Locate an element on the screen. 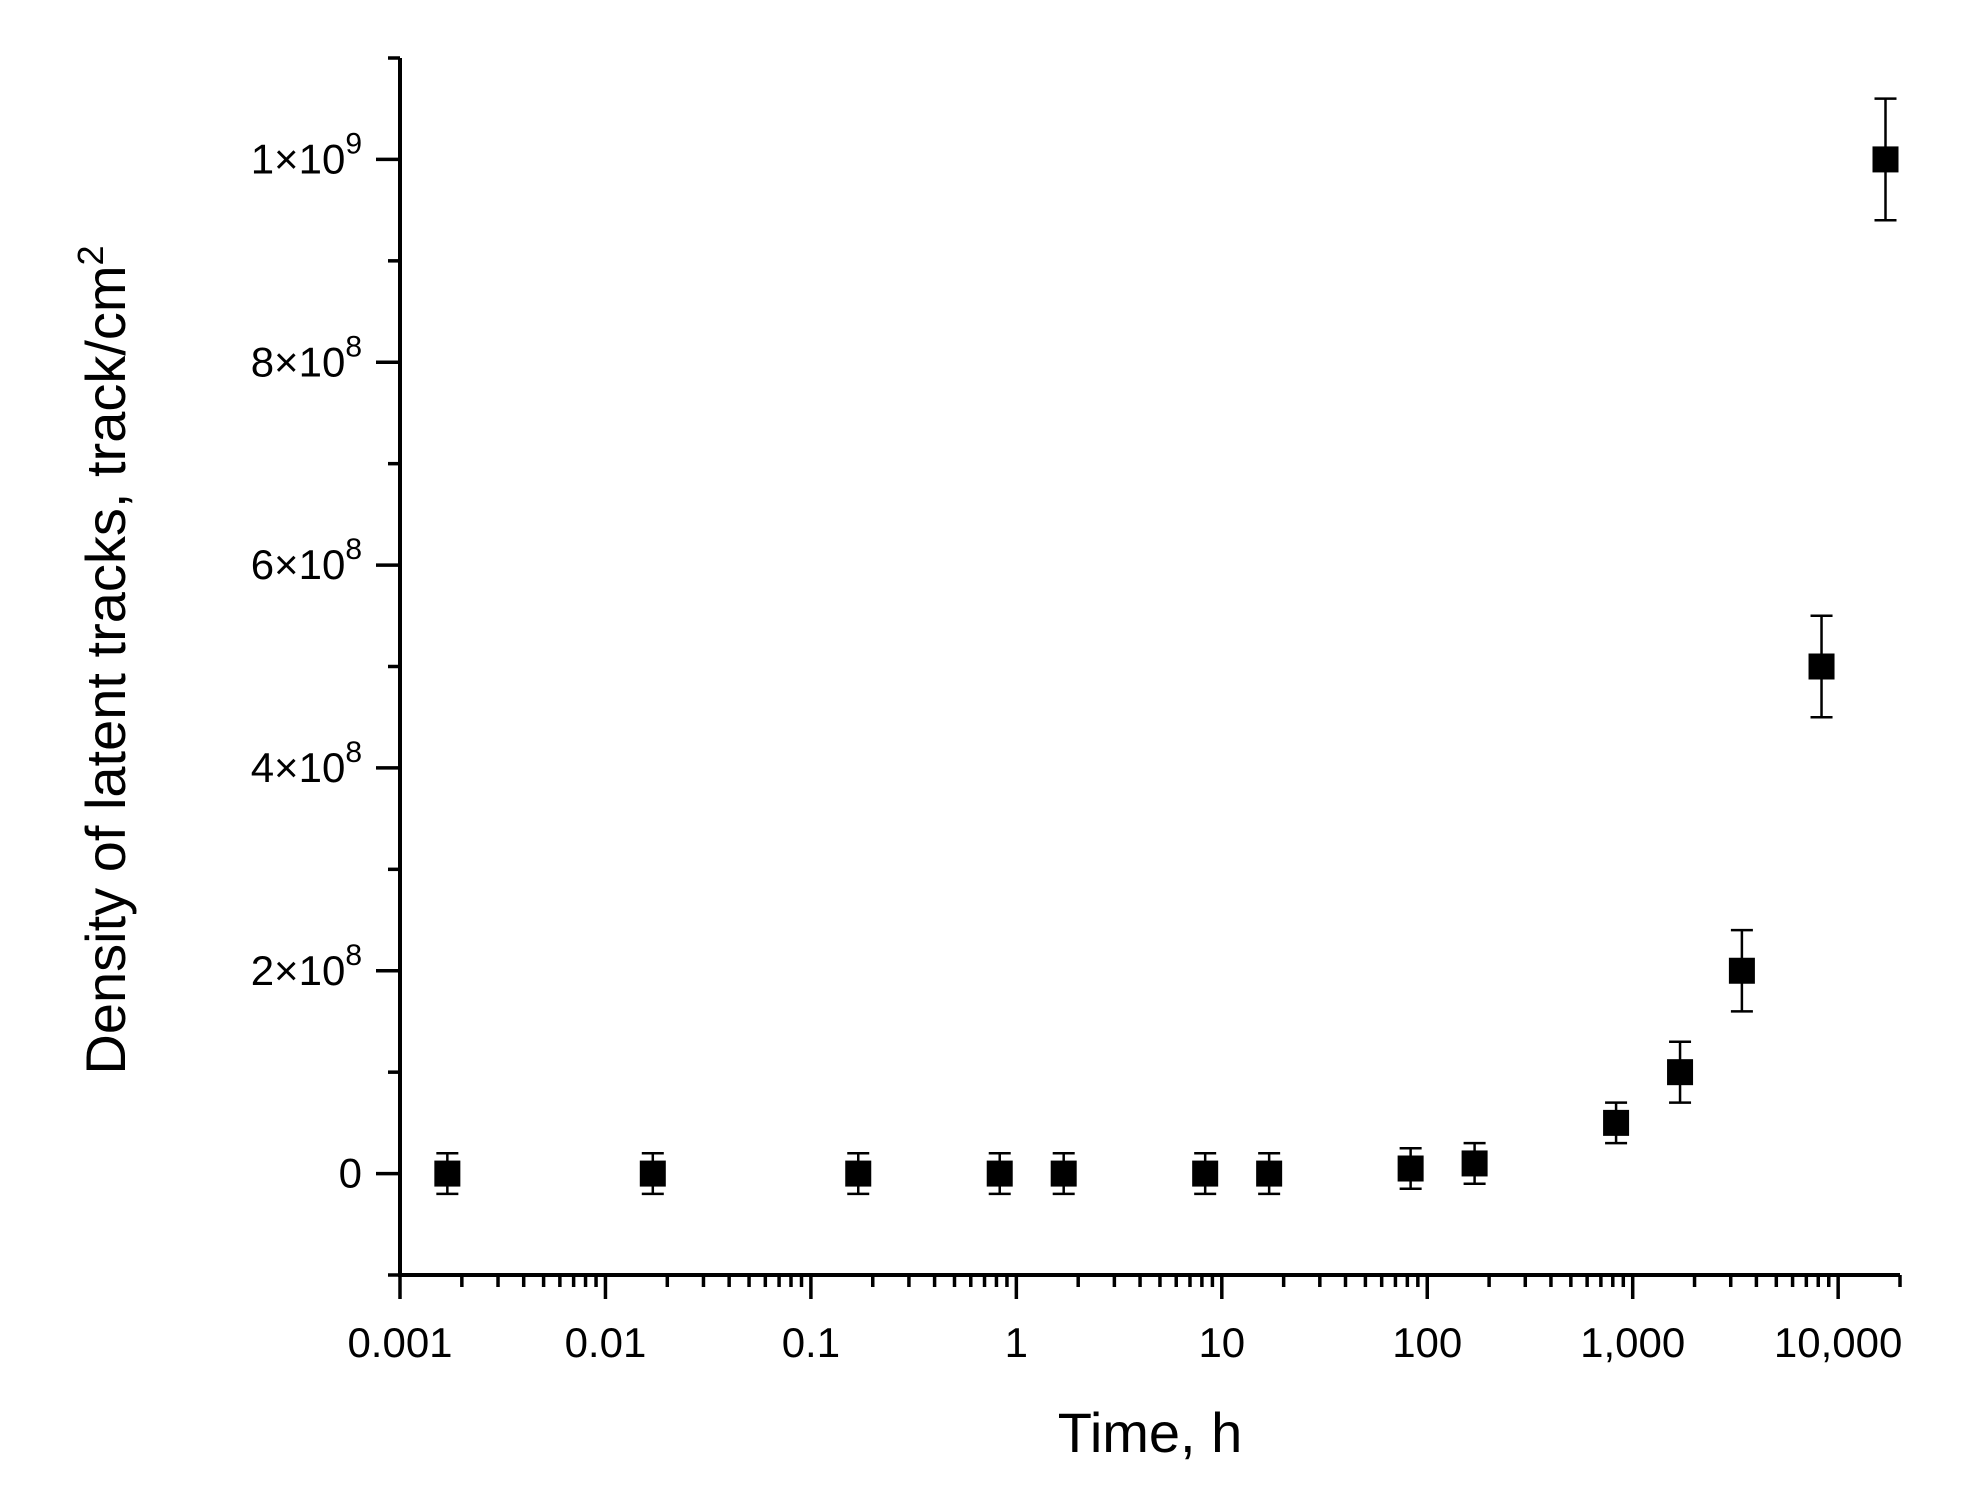  y-tick-label: 8×10⁸ is located at coordinates (306, 357).